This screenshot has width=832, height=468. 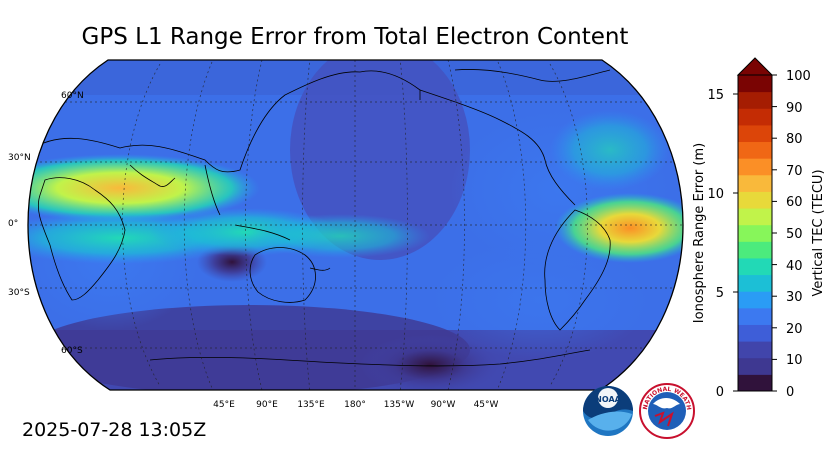 What do you see at coordinates (355, 405) in the screenshot?
I see `lon-label-180: 180°` at bounding box center [355, 405].